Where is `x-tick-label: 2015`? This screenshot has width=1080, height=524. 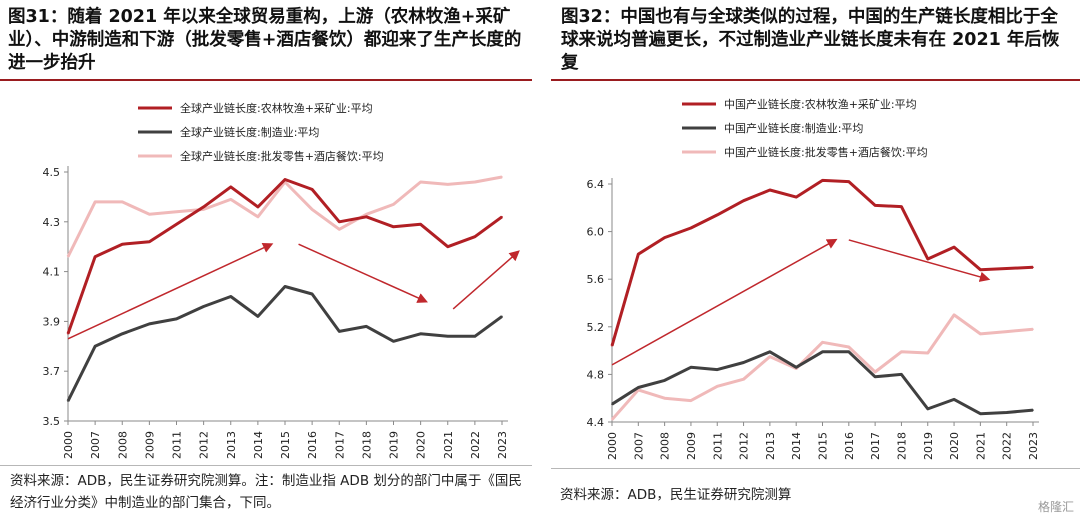
x-tick-label: 2015 is located at coordinates (823, 446).